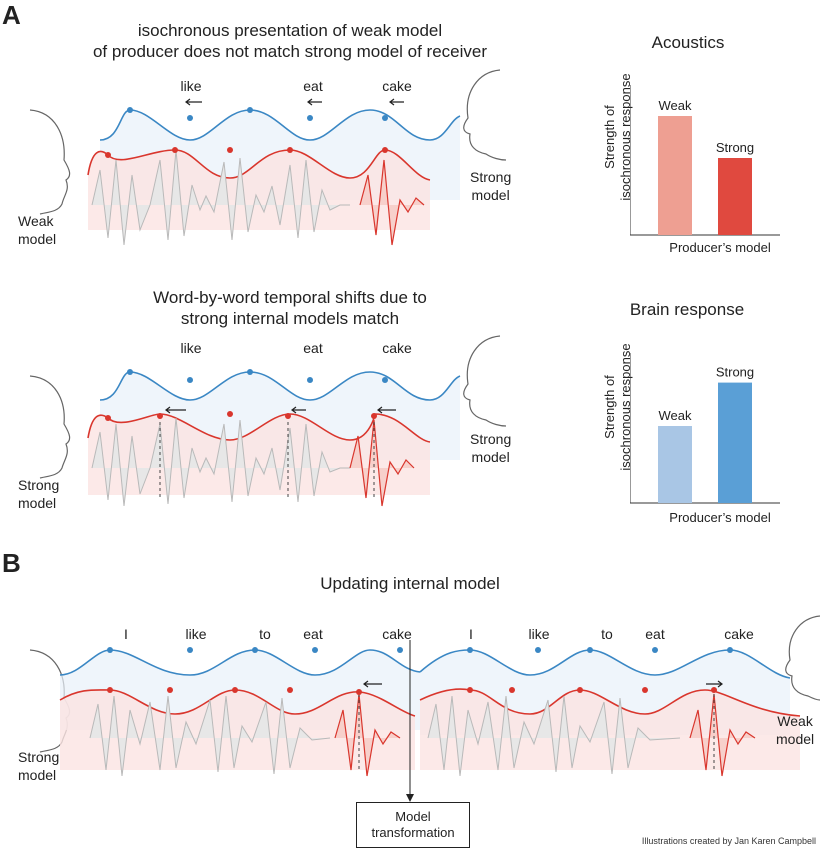 This screenshot has height=850, width=820. What do you see at coordinates (802, 658) in the screenshot?
I see `head-right-b` at bounding box center [802, 658].